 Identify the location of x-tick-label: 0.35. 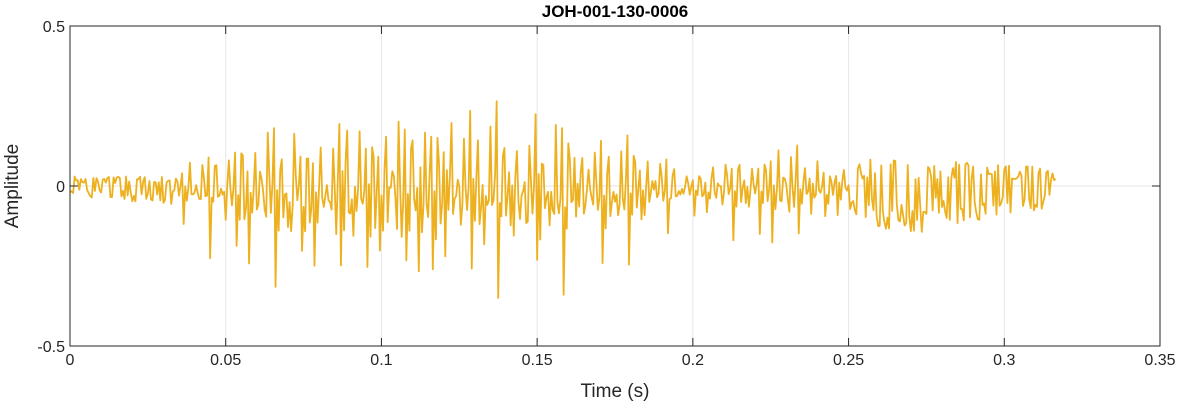
(1159, 360).